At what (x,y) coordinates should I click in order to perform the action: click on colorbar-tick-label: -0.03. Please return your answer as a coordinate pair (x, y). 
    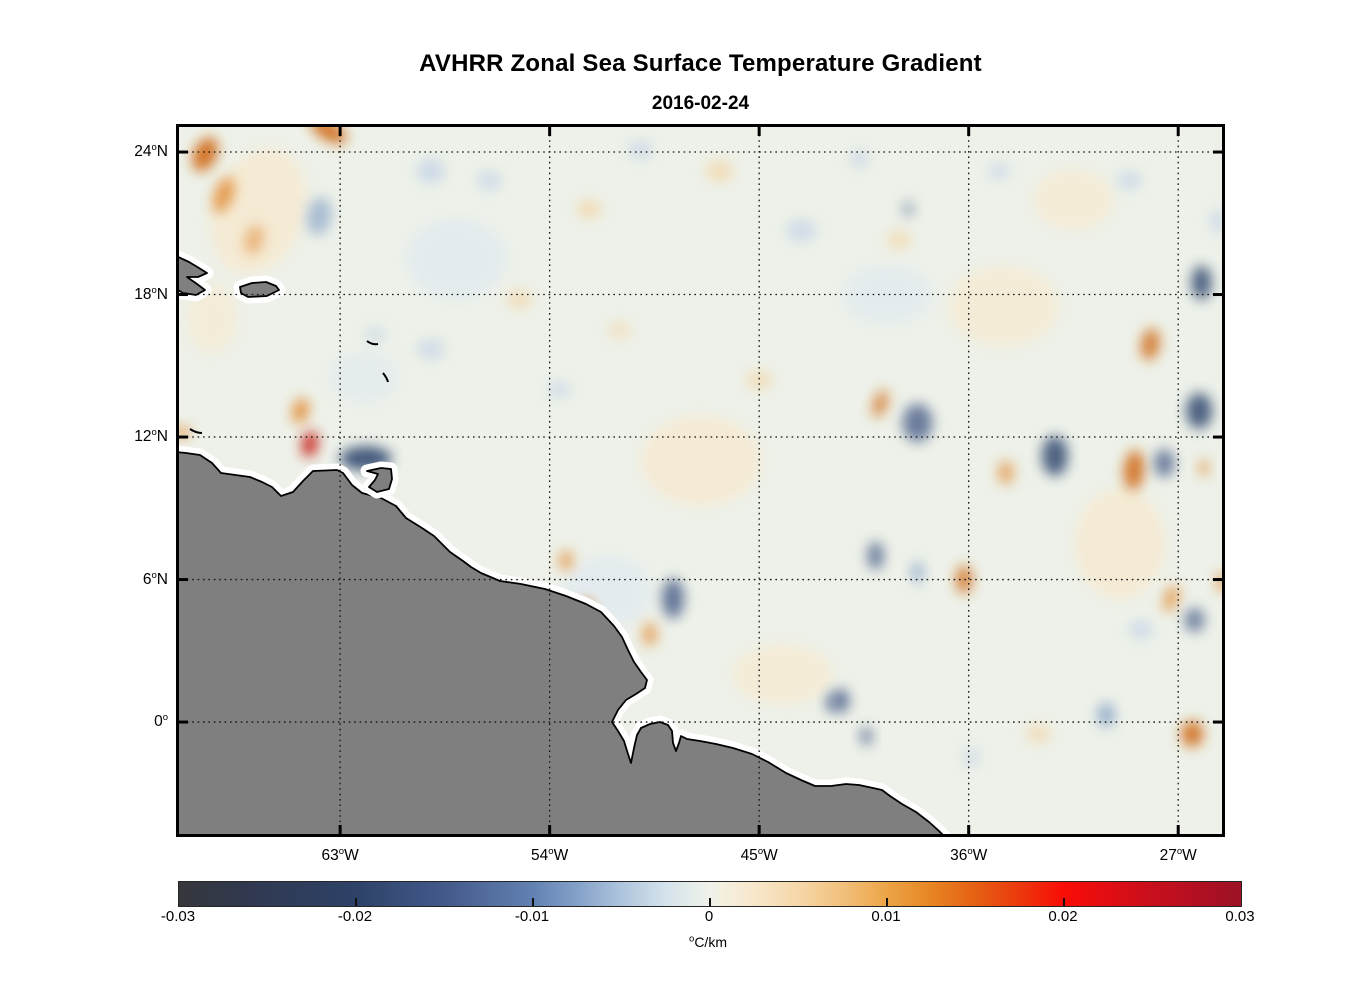
    Looking at the image, I should click on (178, 916).